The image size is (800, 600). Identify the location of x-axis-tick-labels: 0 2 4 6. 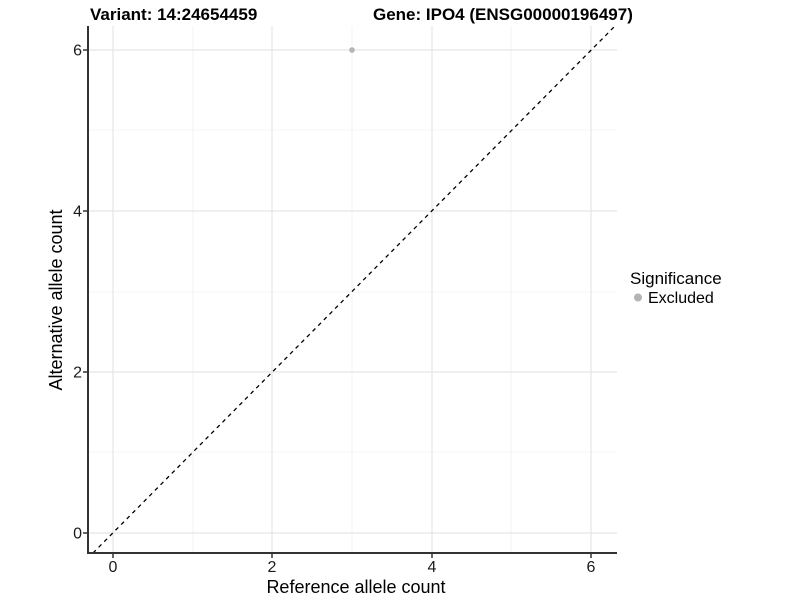
(352, 567).